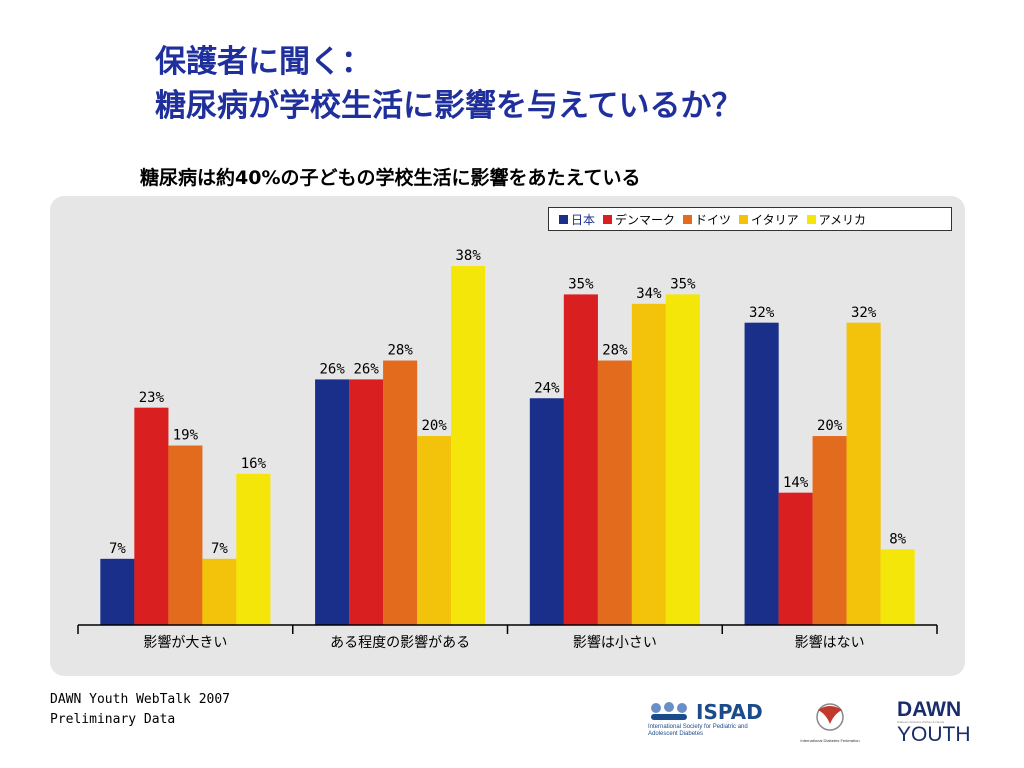 This screenshot has width=1024, height=768. What do you see at coordinates (140, 699) in the screenshot?
I see `footer-line-1: DAWN Youth WebTalk 2007` at bounding box center [140, 699].